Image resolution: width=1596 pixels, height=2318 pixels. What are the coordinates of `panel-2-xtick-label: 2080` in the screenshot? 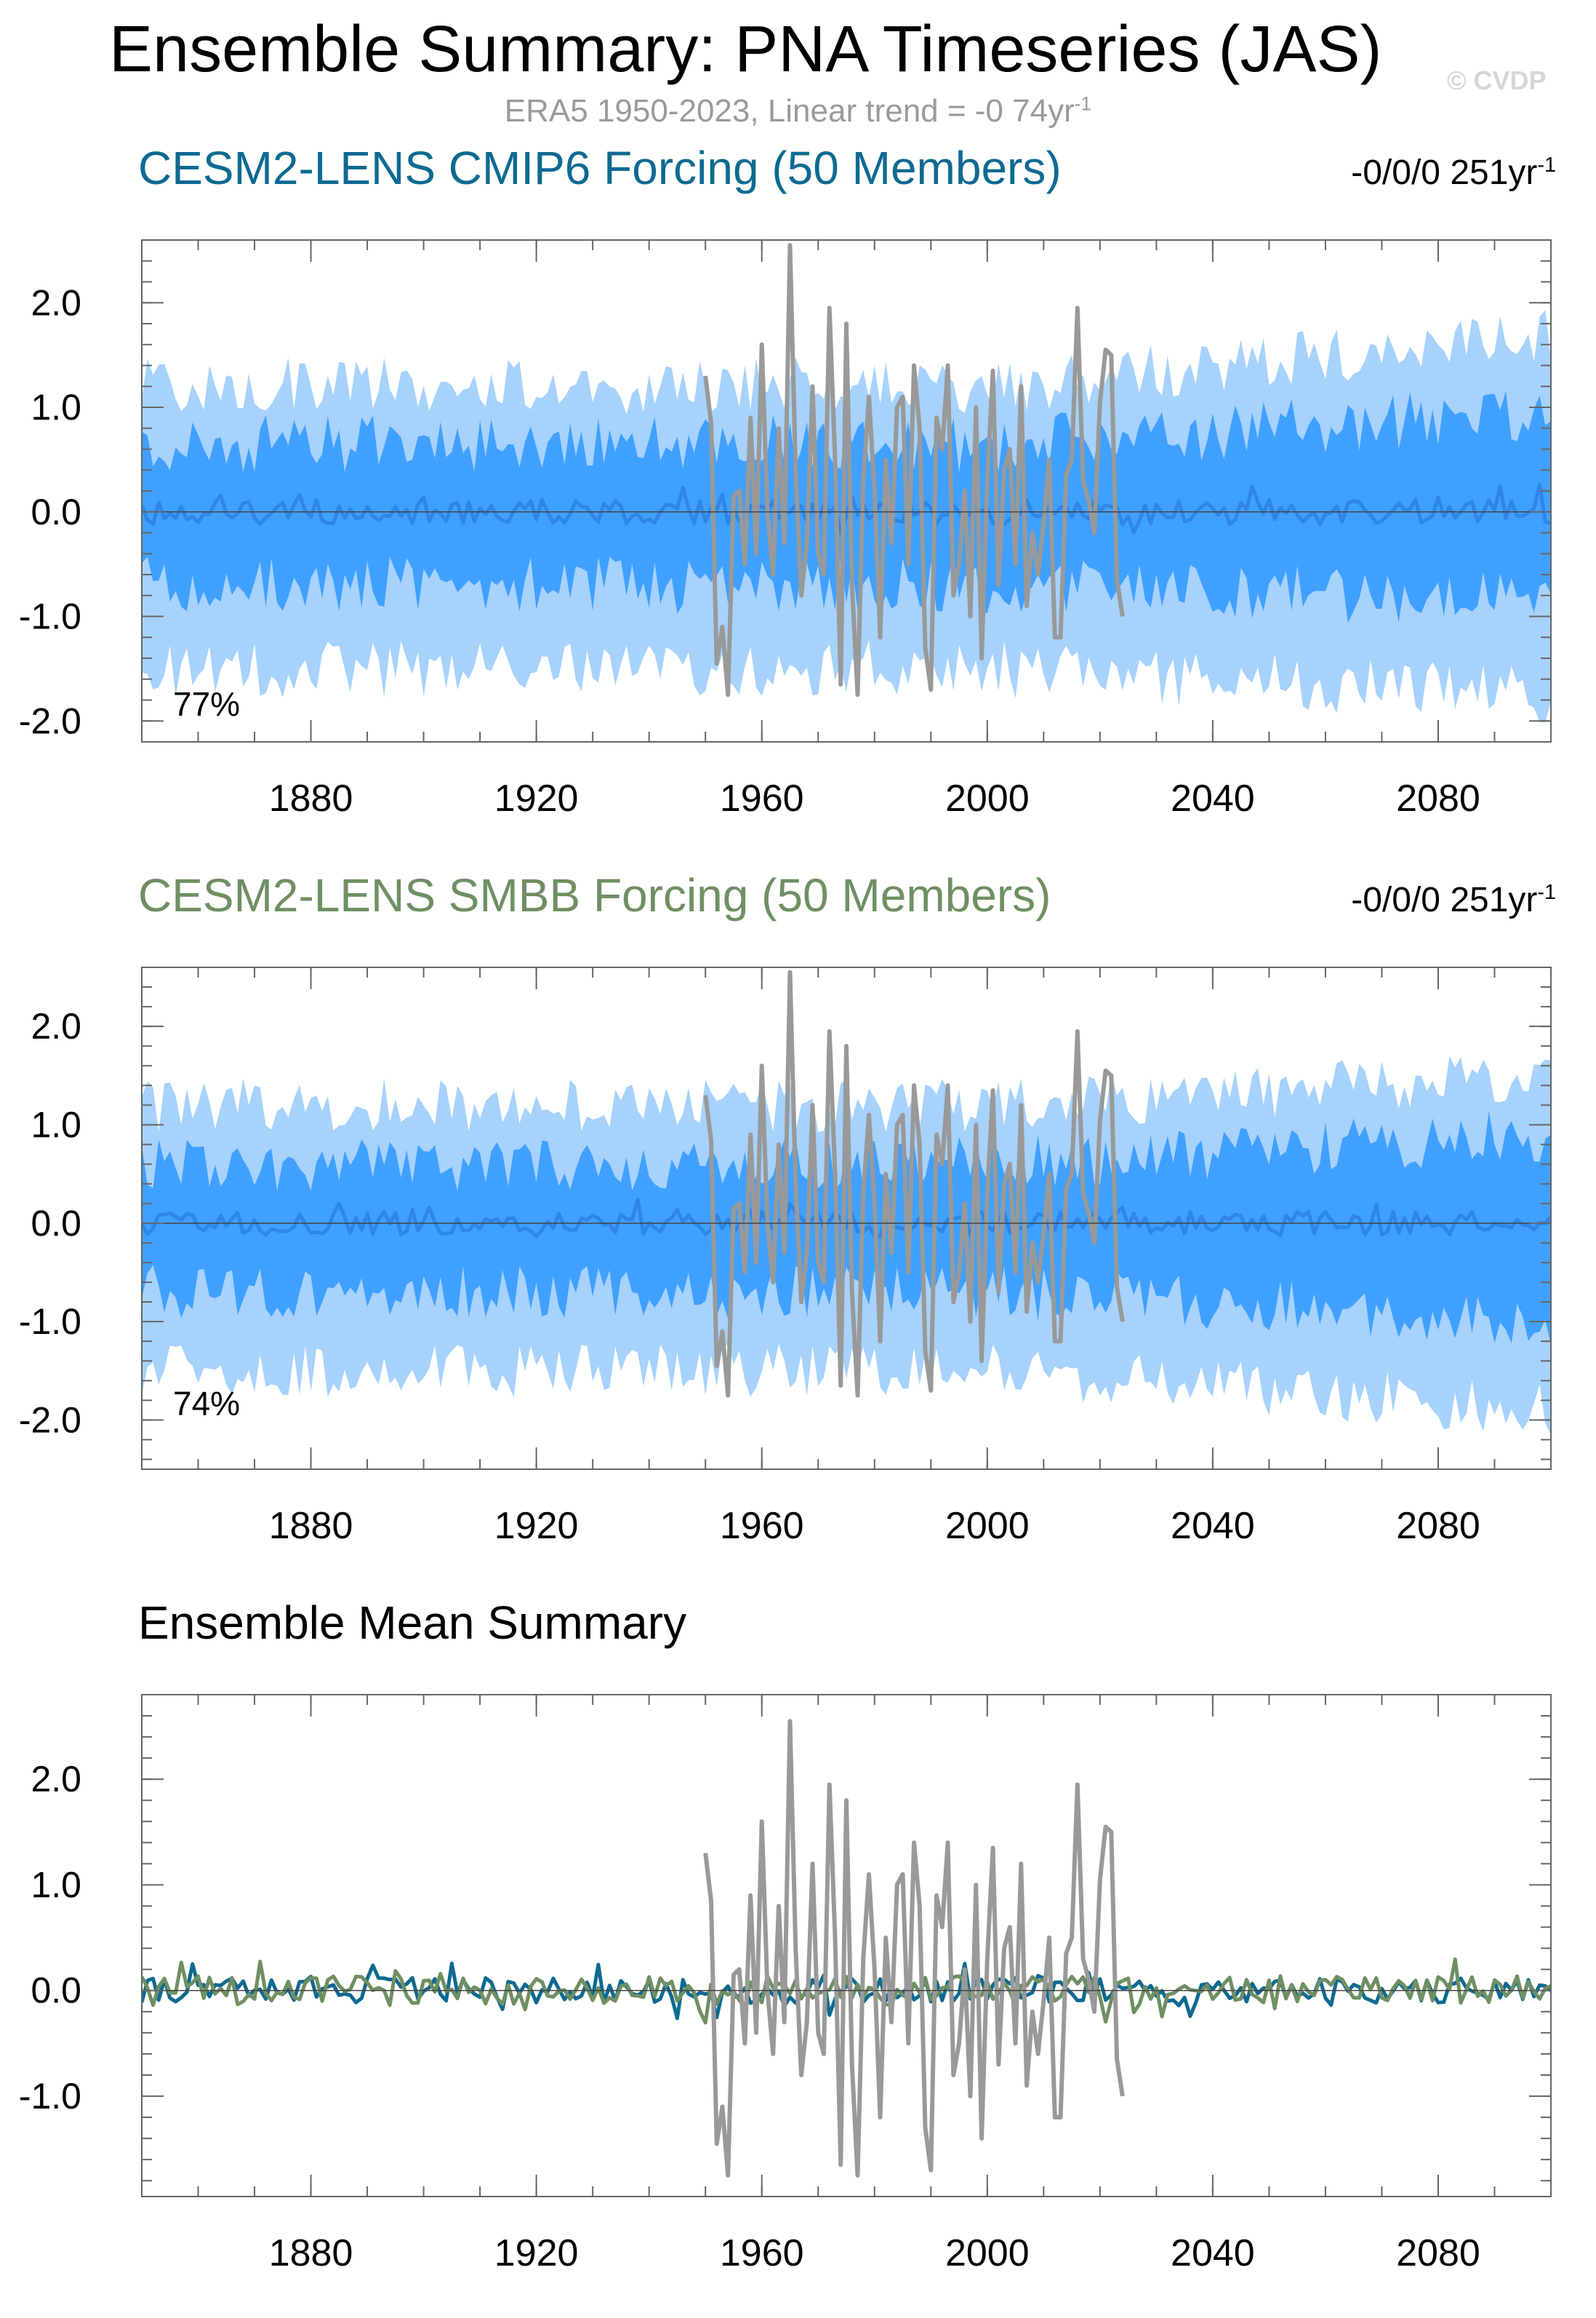 It's located at (1438, 1526).